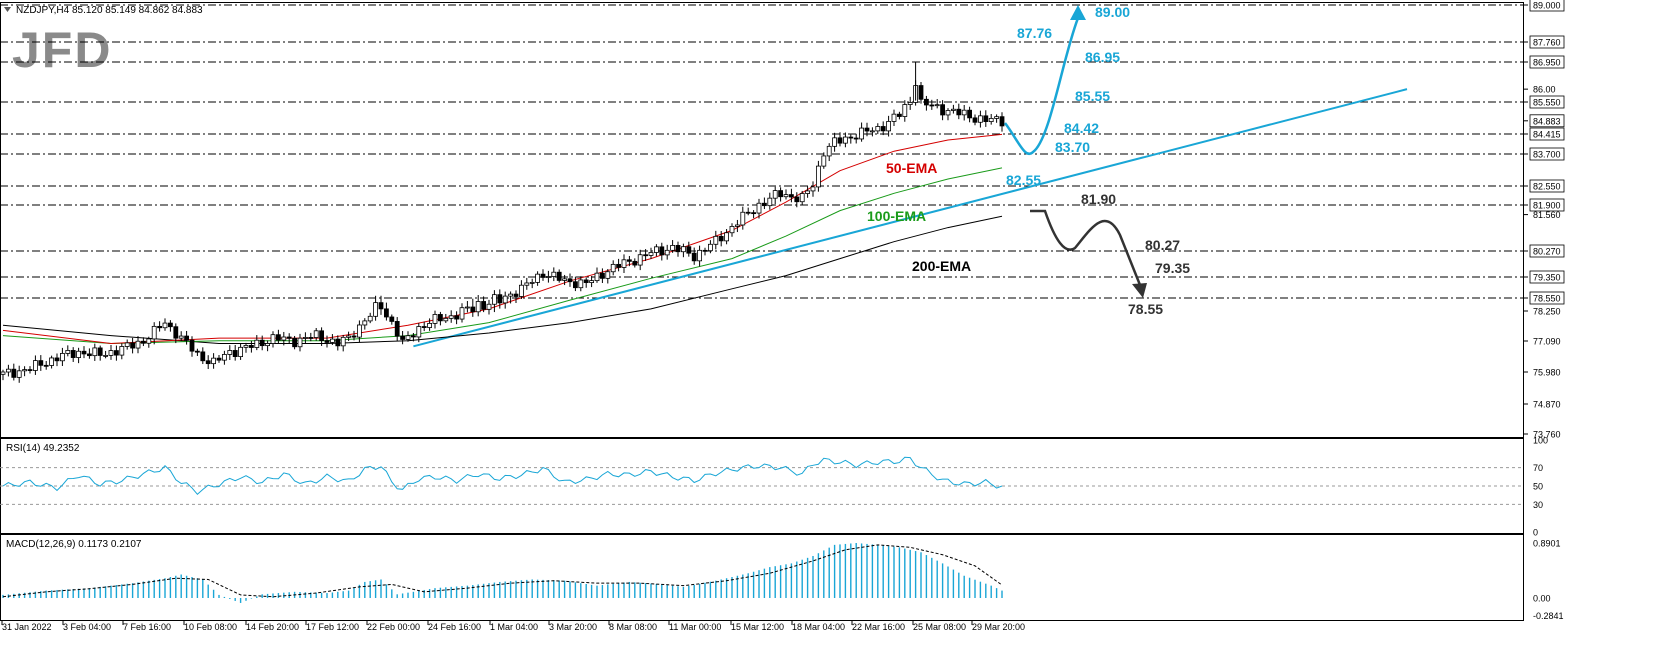  I want to click on rsi-tick-label: 70, so click(1538, 468).